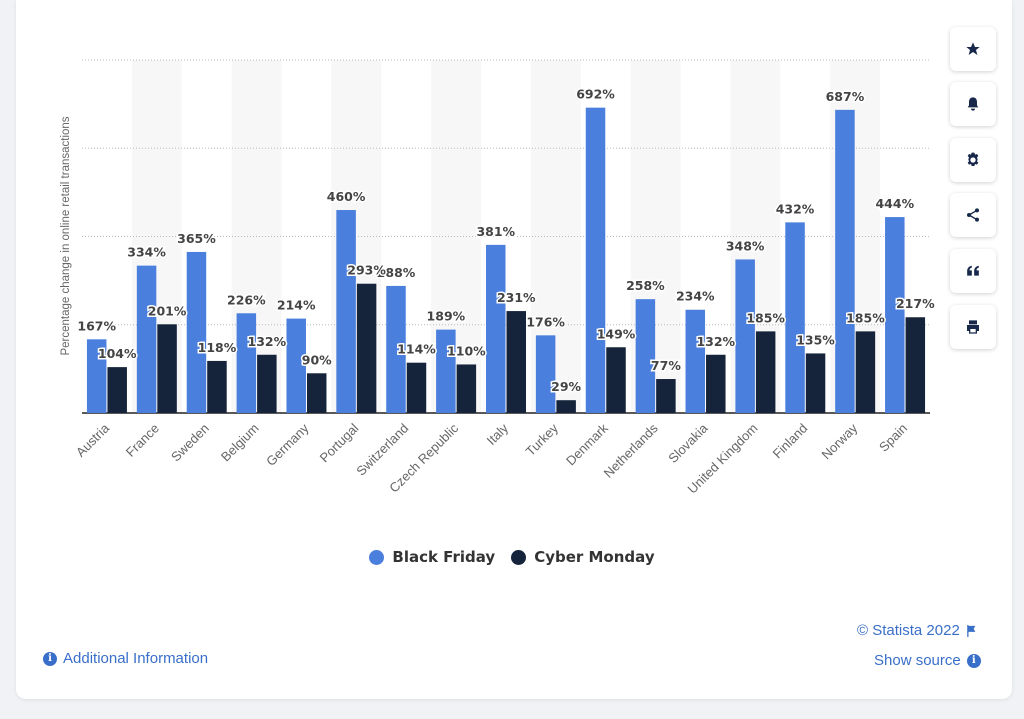 The width and height of the screenshot is (1024, 719). Describe the element at coordinates (246, 299) in the screenshot. I see `data-label: 226%` at that location.